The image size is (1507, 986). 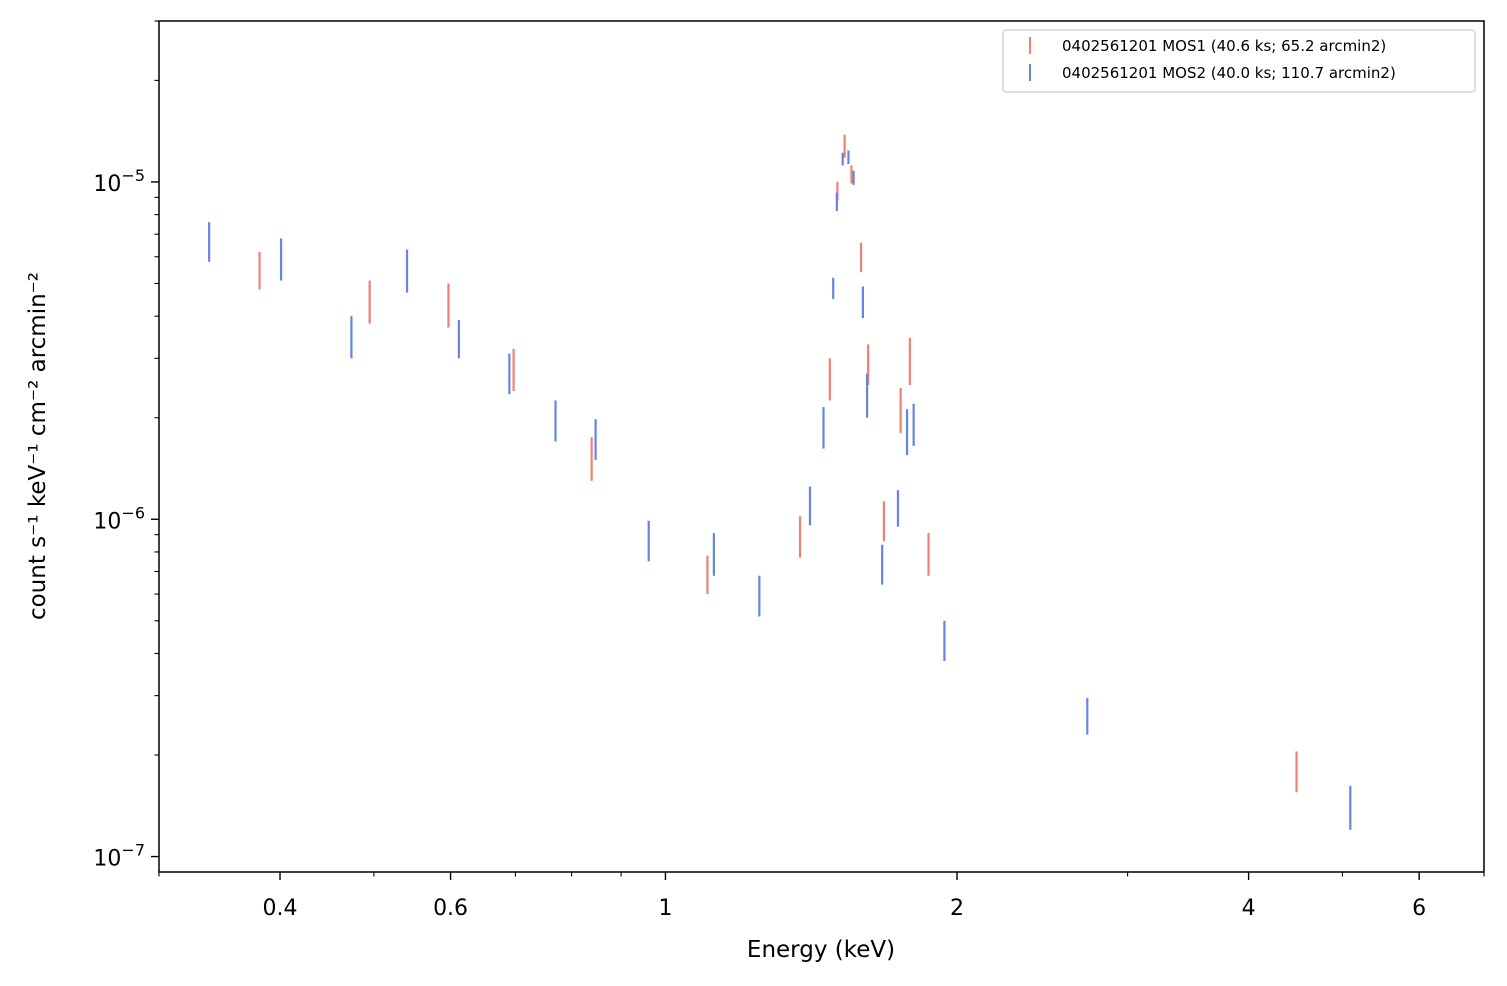 What do you see at coordinates (1229, 73) in the screenshot?
I see `legend-label: 0402561201 MOS2 (40.0 ks; 110.7 arcmin2)` at bounding box center [1229, 73].